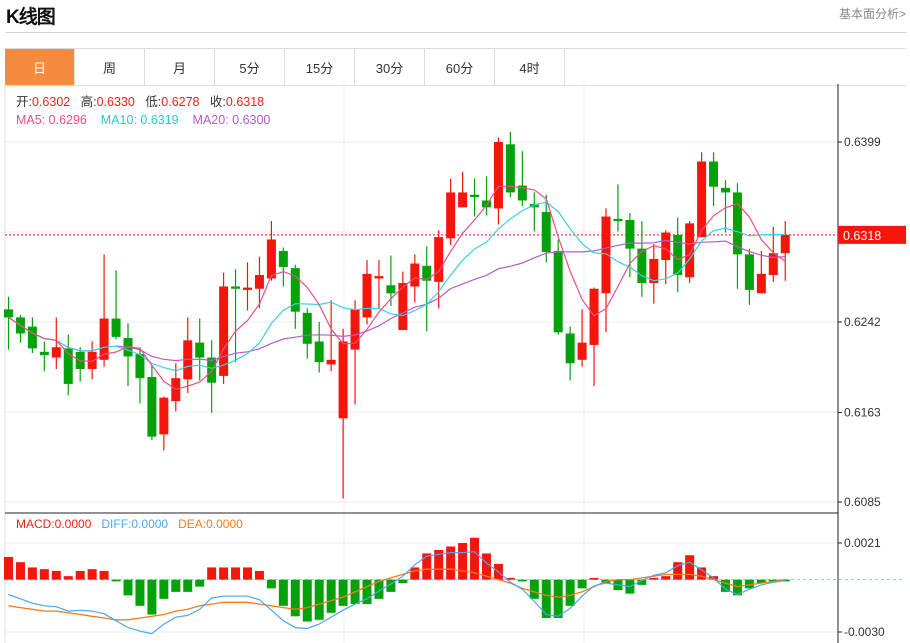 The width and height of the screenshot is (910, 643). I want to click on high-value: 0.6330, so click(115, 102).